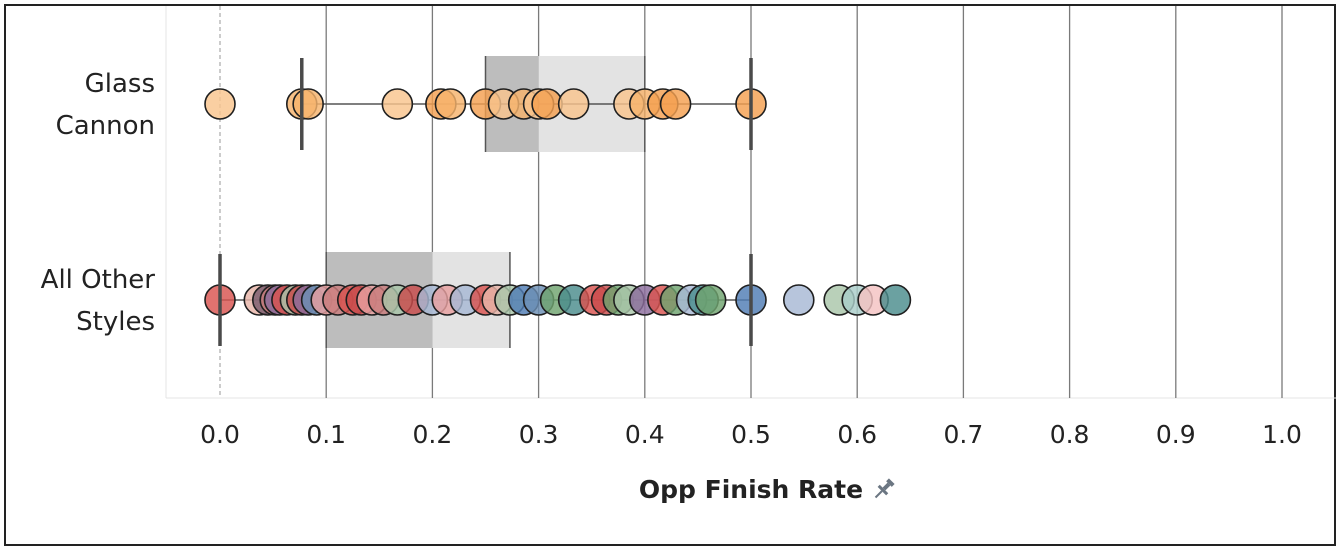  Describe the element at coordinates (883, 489) in the screenshot. I see `pin-icon` at that location.